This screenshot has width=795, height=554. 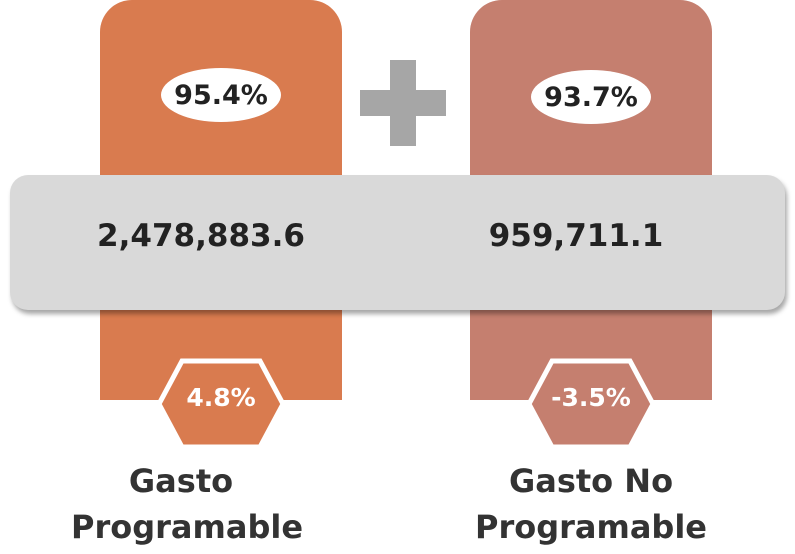 I want to click on label: Gasto No Programable, so click(x=590, y=504).